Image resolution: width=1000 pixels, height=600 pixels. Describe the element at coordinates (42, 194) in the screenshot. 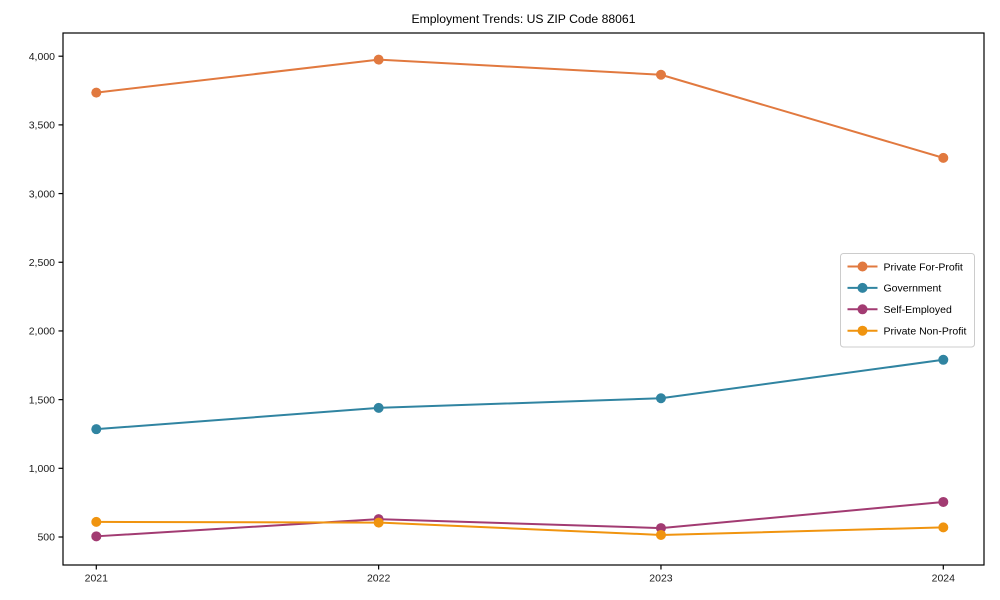

I see `y-axis-tick-label: 3,000` at that location.